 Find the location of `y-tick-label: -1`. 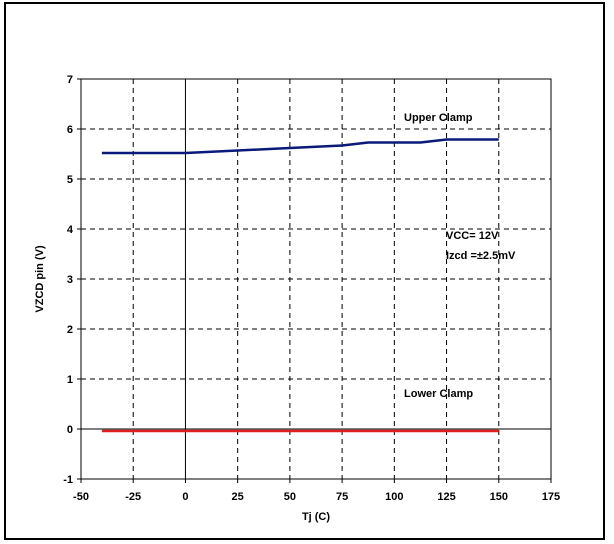

y-tick-label: -1 is located at coordinates (68, 480).